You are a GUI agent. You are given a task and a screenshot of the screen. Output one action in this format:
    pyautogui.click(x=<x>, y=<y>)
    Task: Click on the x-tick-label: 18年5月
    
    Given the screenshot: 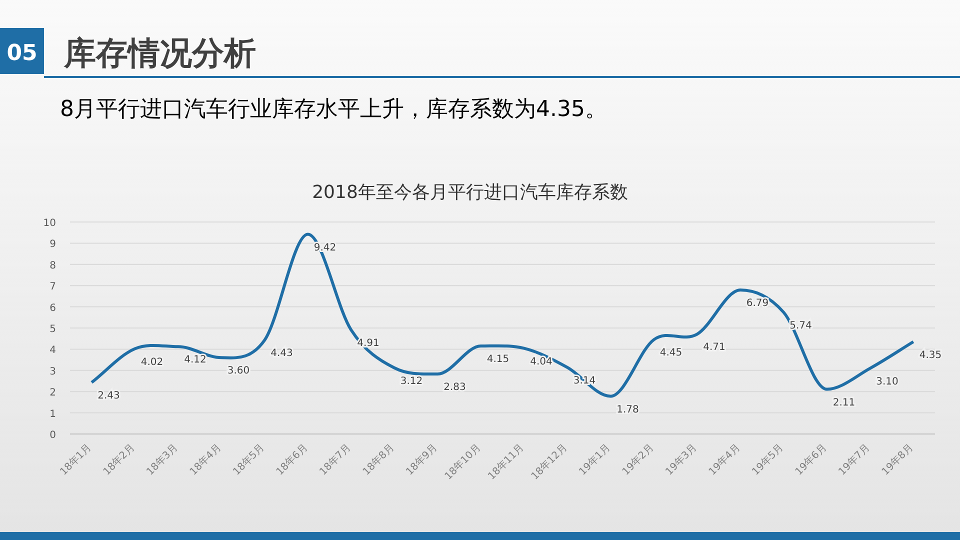 What is the action you would take?
    pyautogui.click(x=248, y=460)
    